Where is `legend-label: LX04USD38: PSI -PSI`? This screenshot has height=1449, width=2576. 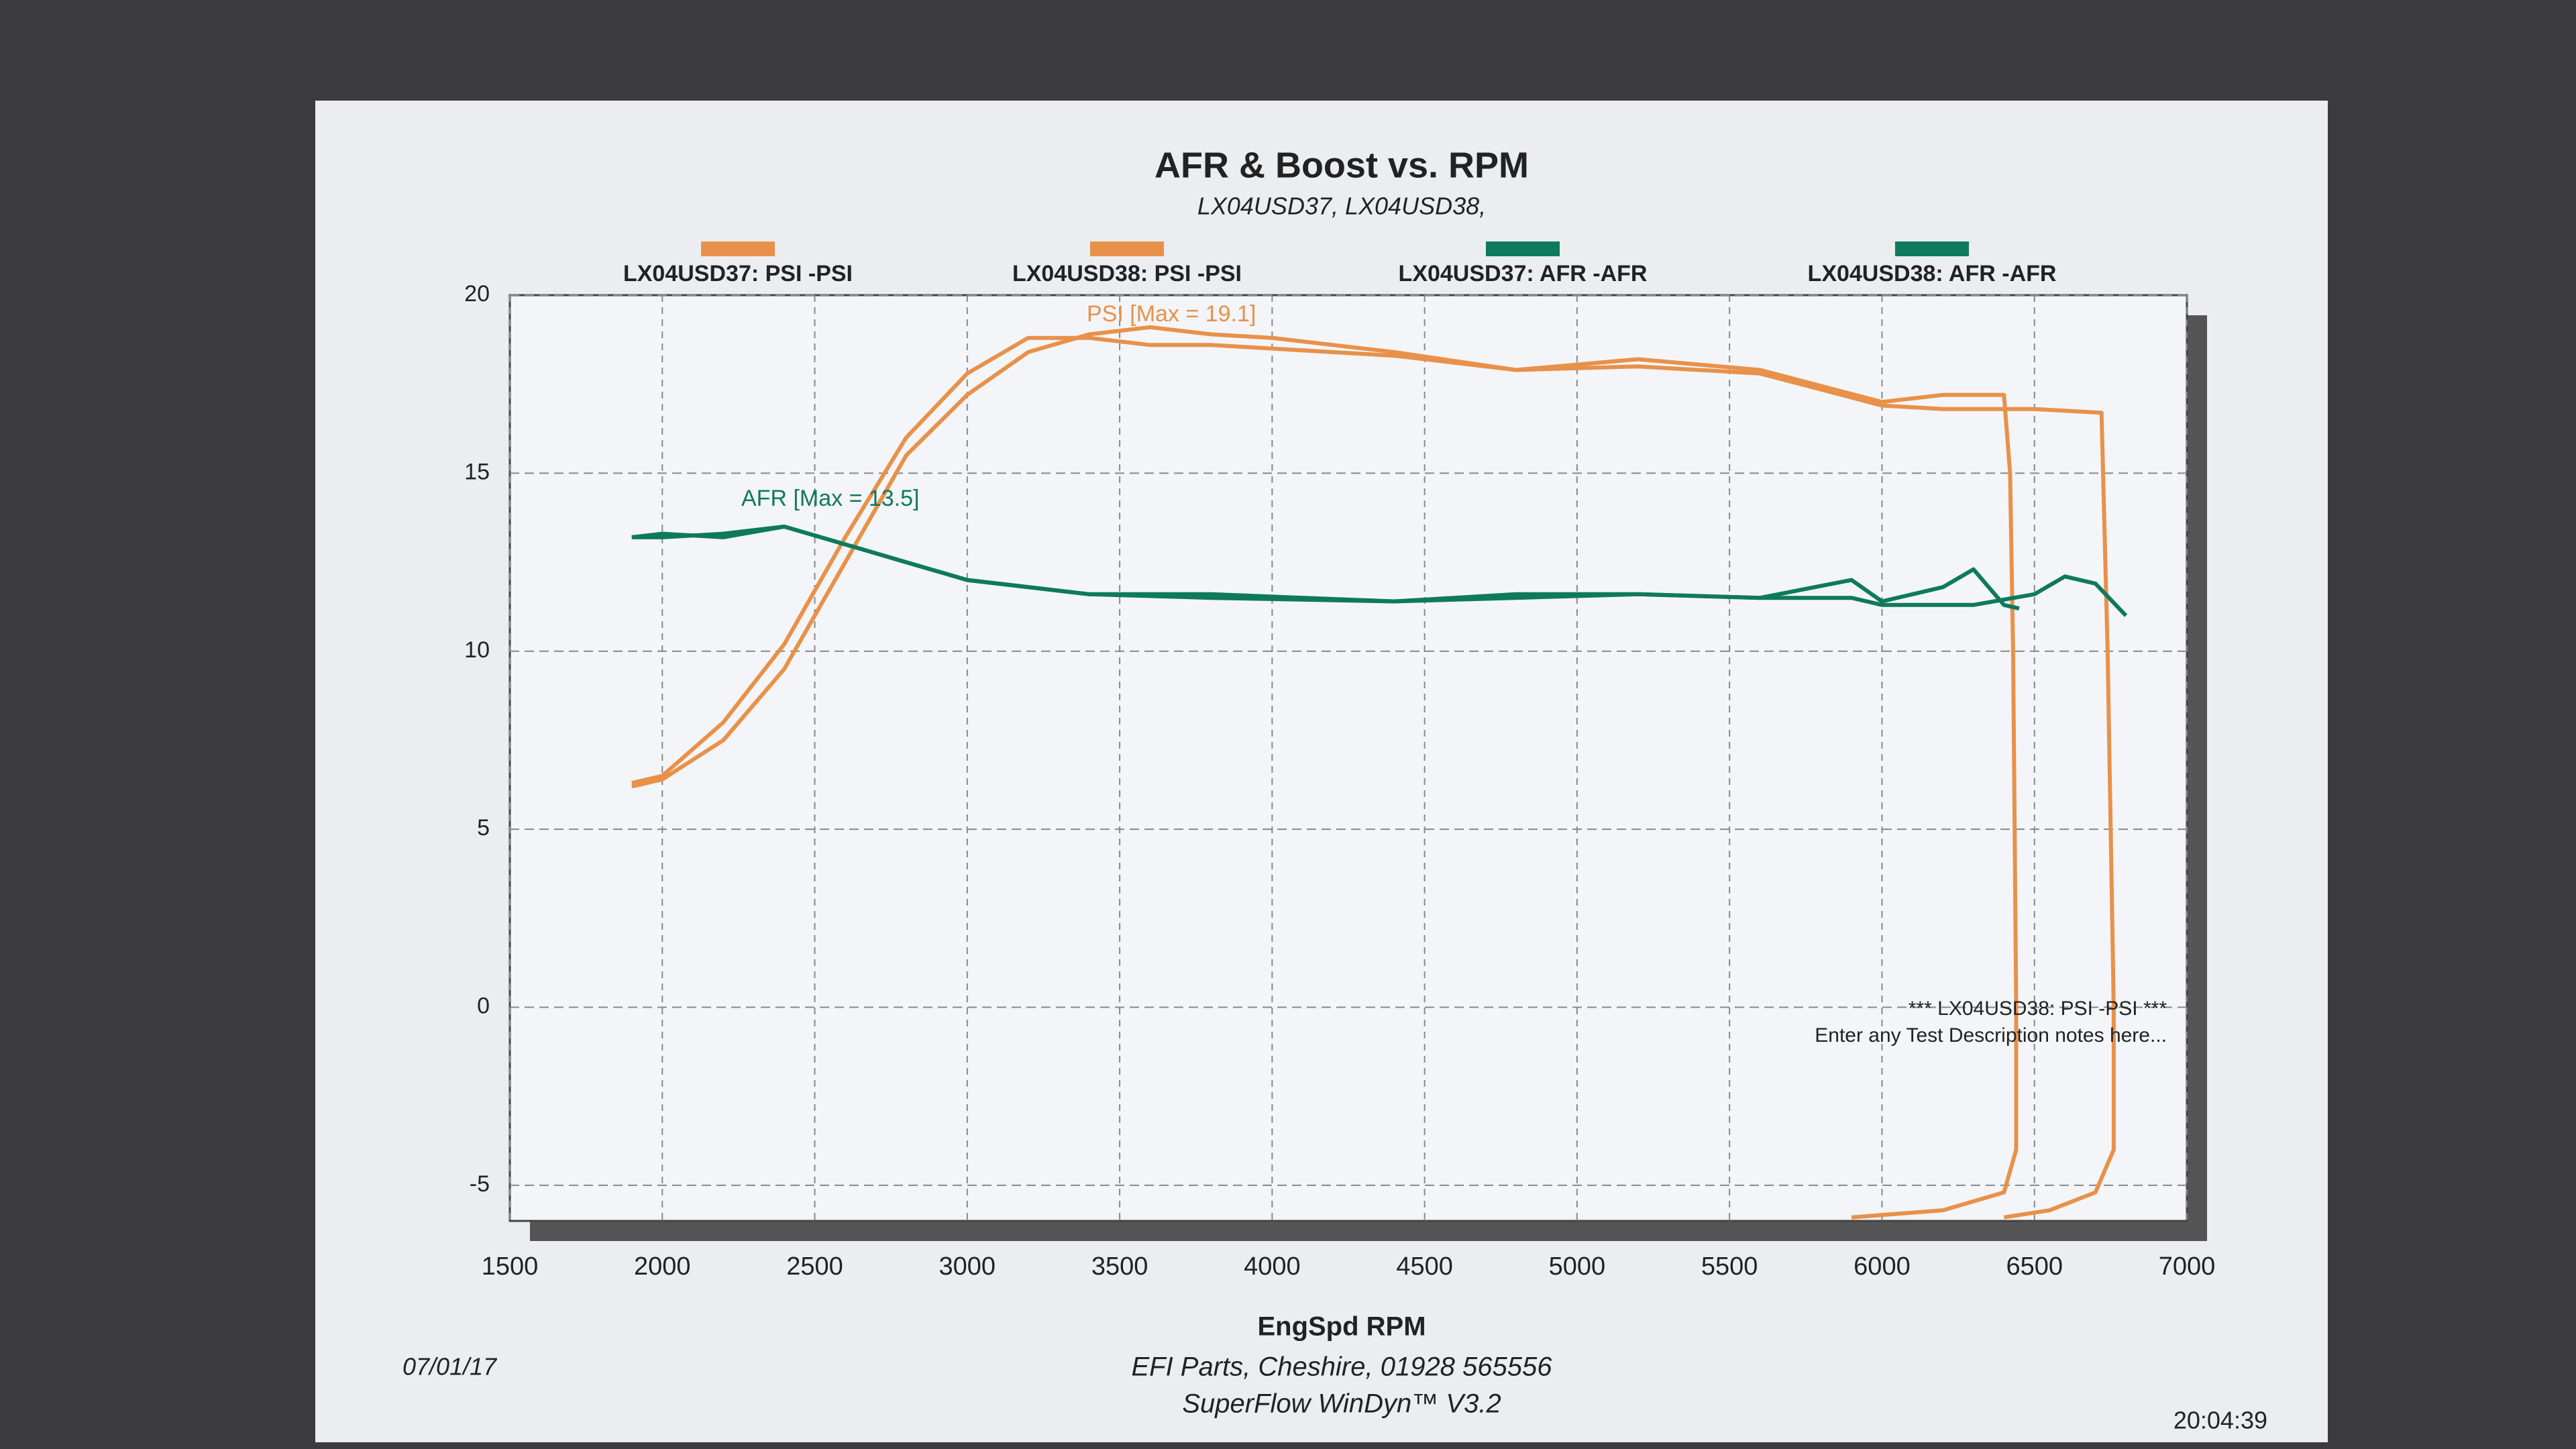 legend-label: LX04USD38: PSI -PSI is located at coordinates (1127, 273).